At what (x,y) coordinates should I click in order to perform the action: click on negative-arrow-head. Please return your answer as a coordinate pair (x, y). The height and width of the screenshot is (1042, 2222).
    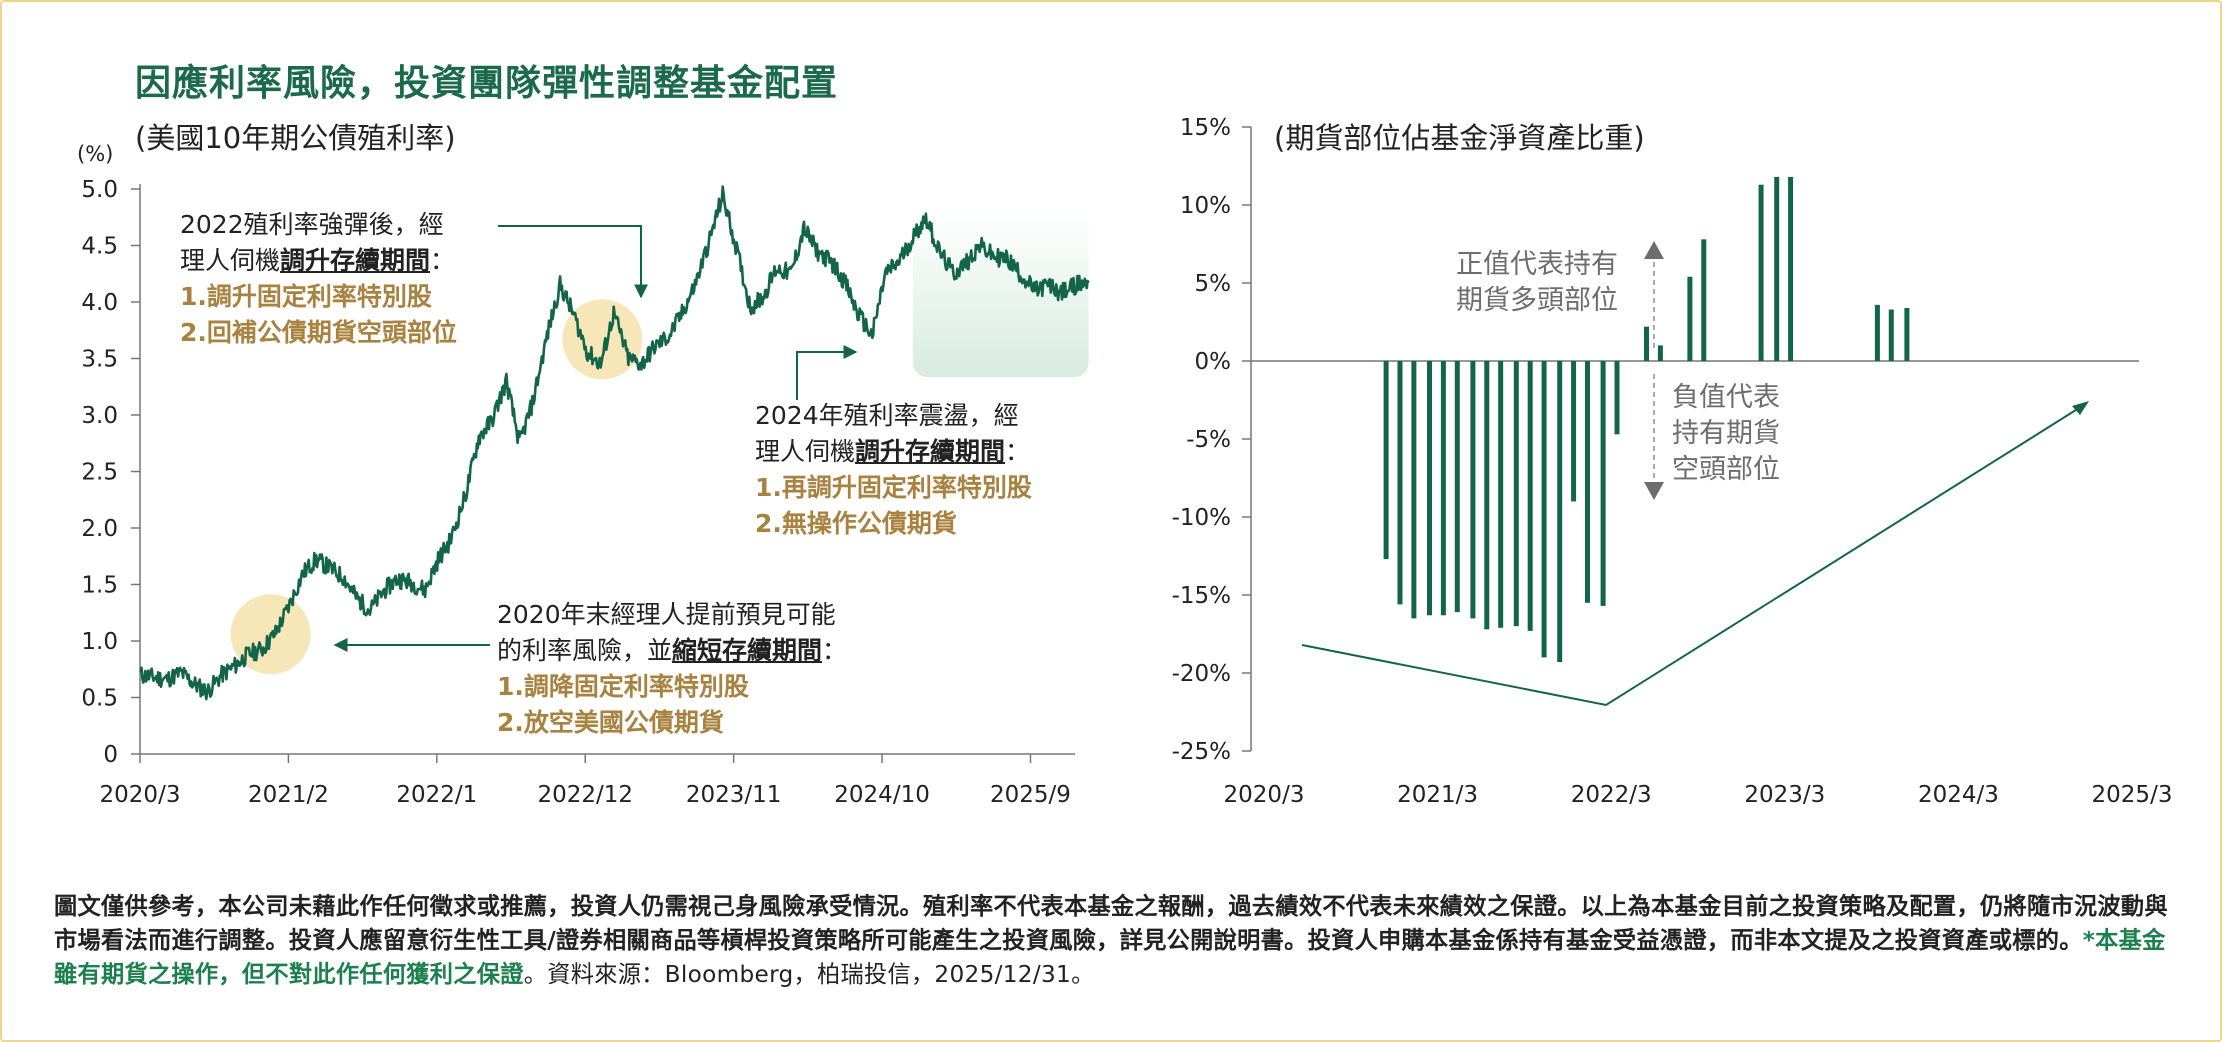
    Looking at the image, I should click on (1654, 491).